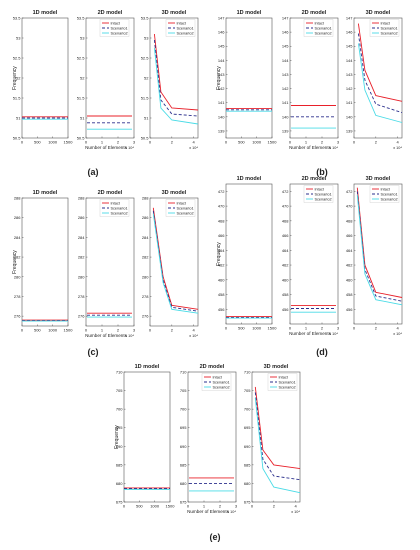 The height and width of the screenshot is (550, 420). I want to click on panel-label: (c), so click(93, 352).